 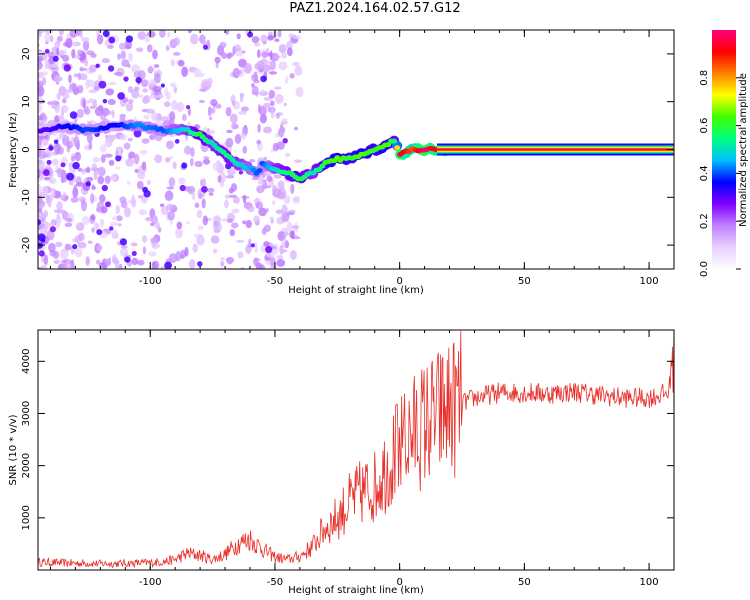 I want to click on x-tick-label: -100, so click(x=150, y=582).